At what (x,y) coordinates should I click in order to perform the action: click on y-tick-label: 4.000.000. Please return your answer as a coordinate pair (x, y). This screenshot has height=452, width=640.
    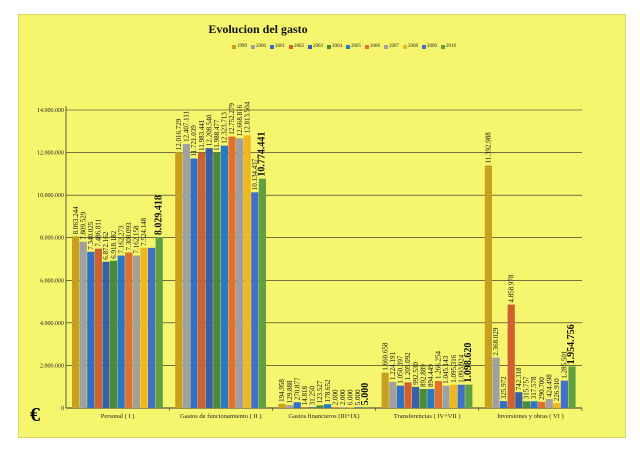
    Looking at the image, I should click on (52, 324).